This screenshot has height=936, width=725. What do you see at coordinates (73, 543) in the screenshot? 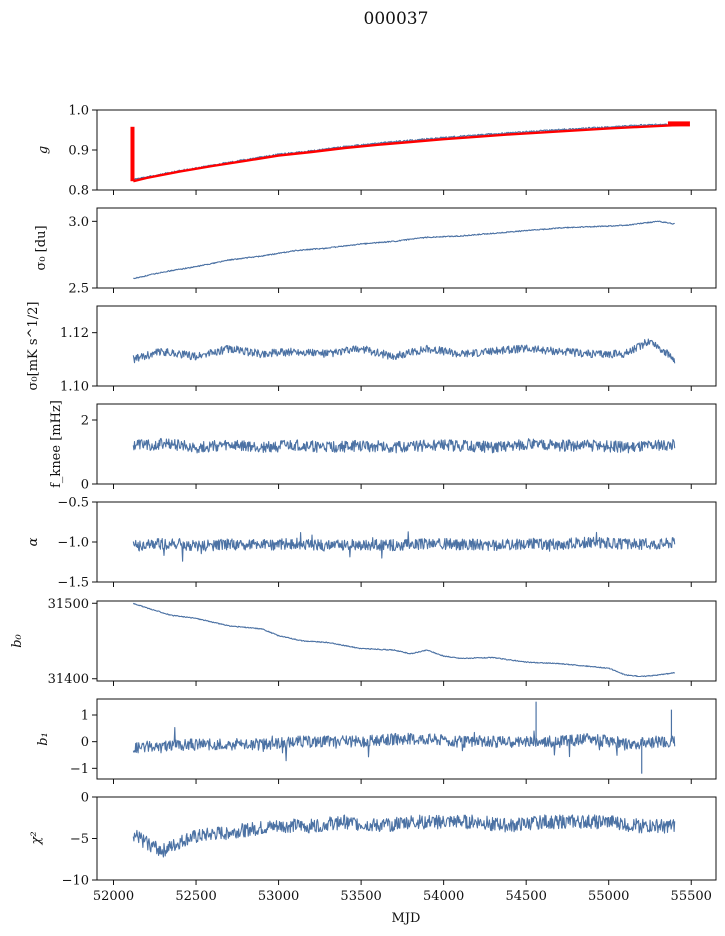
I see `panel-alpha-ytick-label: −1.0` at bounding box center [73, 543].